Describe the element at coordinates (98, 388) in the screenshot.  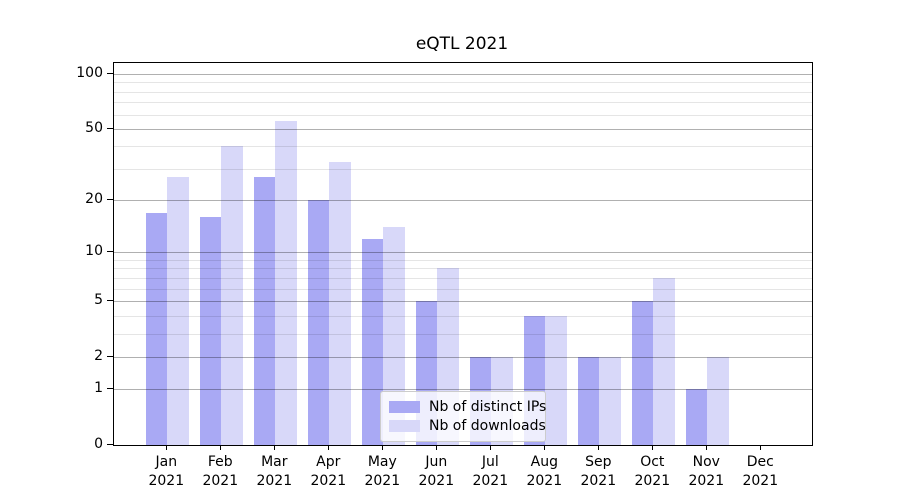
I see `y-tick-label-1: 1` at that location.